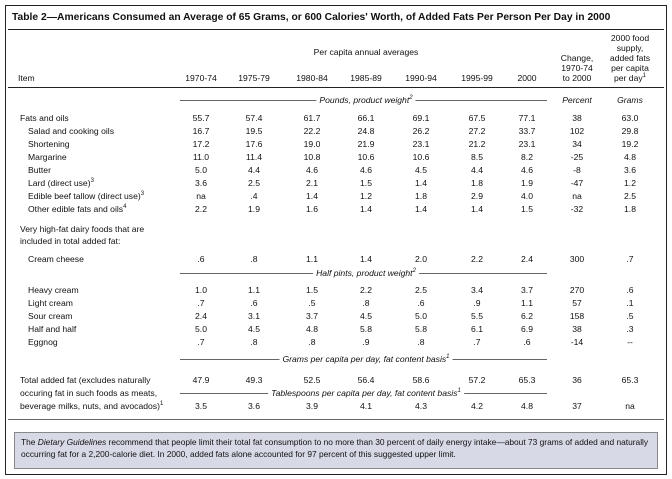 Image resolution: width=672 pixels, height=479 pixels. Describe the element at coordinates (366, 329) in the screenshot. I see `cell-text: 5.8` at that location.